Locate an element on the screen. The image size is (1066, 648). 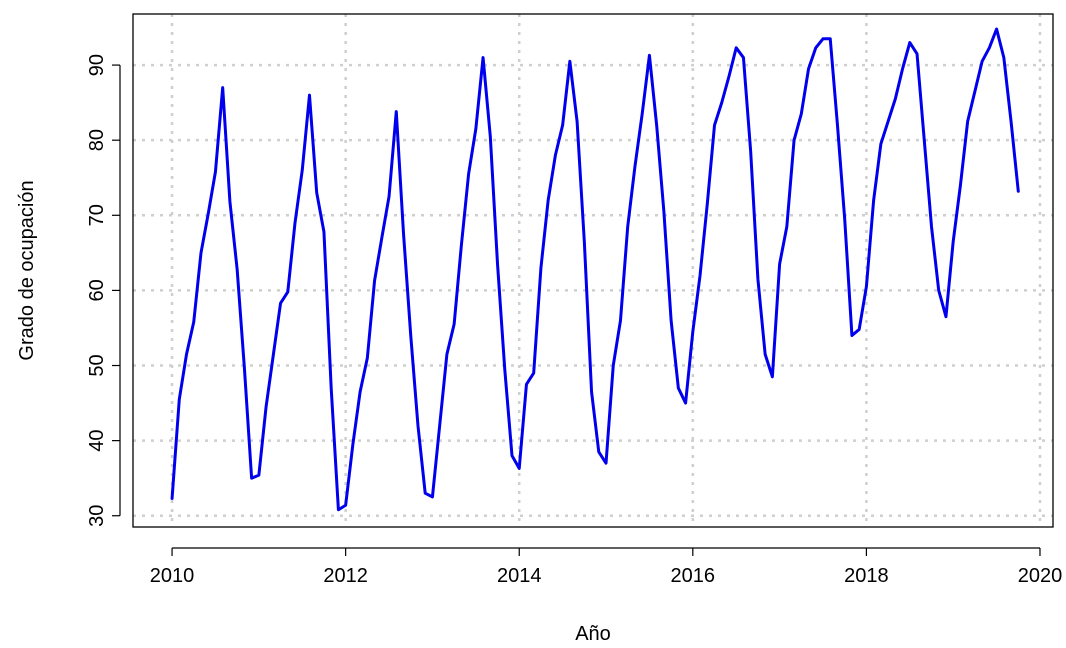
x-tick-label: 2016 is located at coordinates (693, 576).